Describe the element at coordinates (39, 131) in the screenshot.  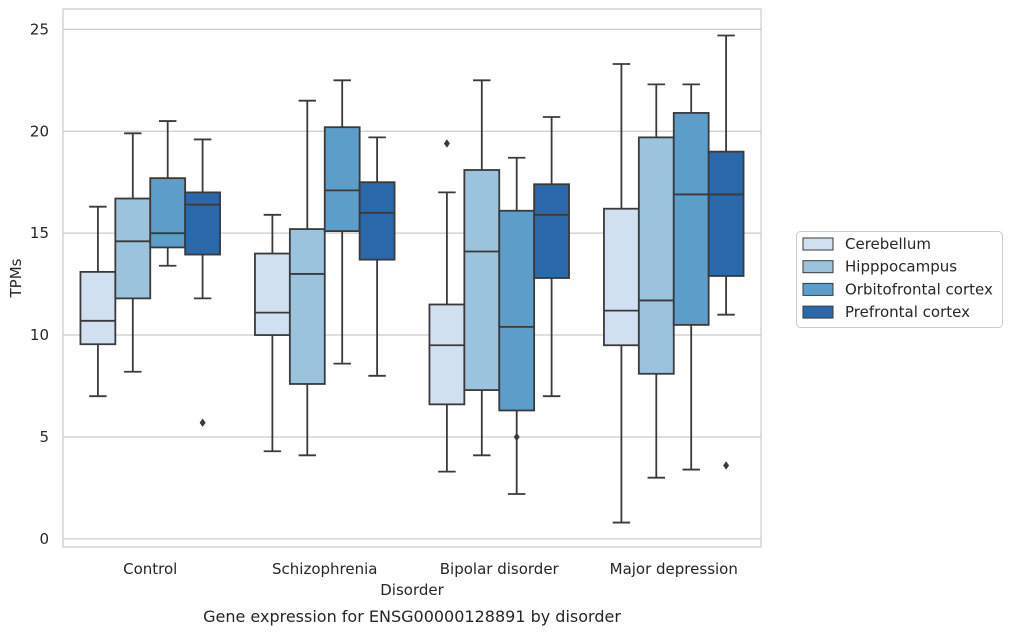
I see `y-tick-label: 20` at that location.